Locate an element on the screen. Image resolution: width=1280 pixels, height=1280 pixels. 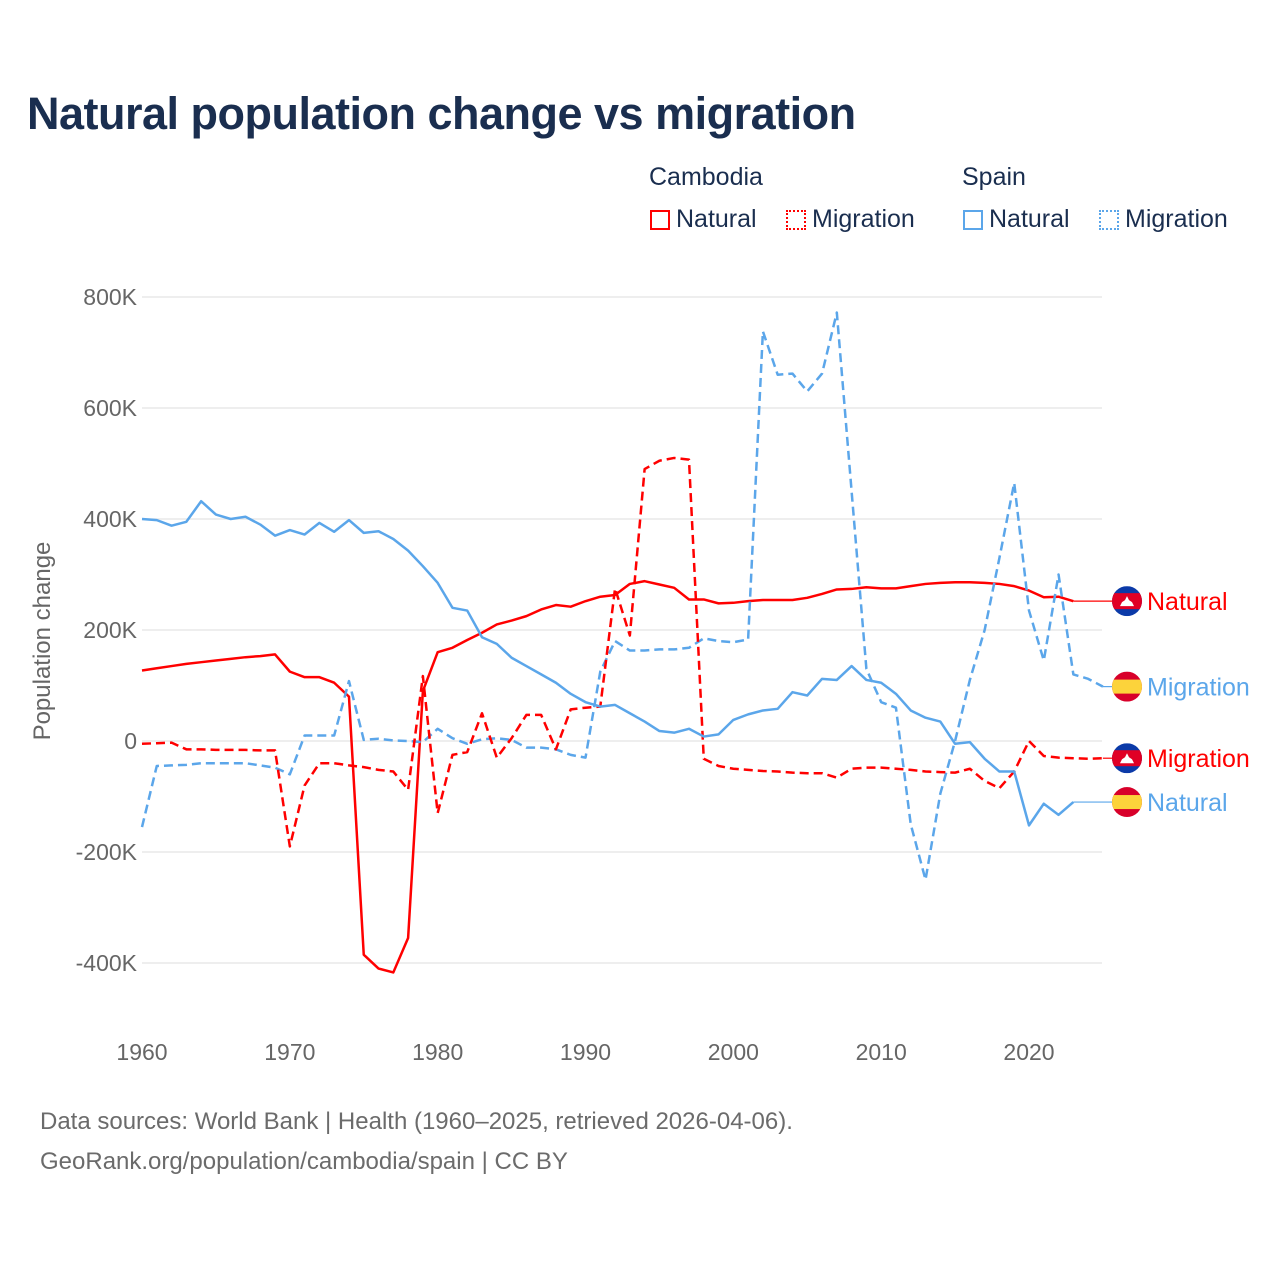
legend-spain-natural: Natural is located at coordinates (1016, 219).